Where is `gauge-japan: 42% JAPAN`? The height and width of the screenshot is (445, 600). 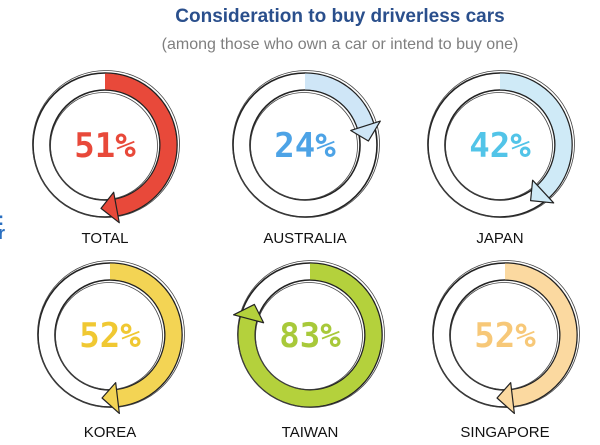 gauge-japan: 42% JAPAN is located at coordinates (501, 158).